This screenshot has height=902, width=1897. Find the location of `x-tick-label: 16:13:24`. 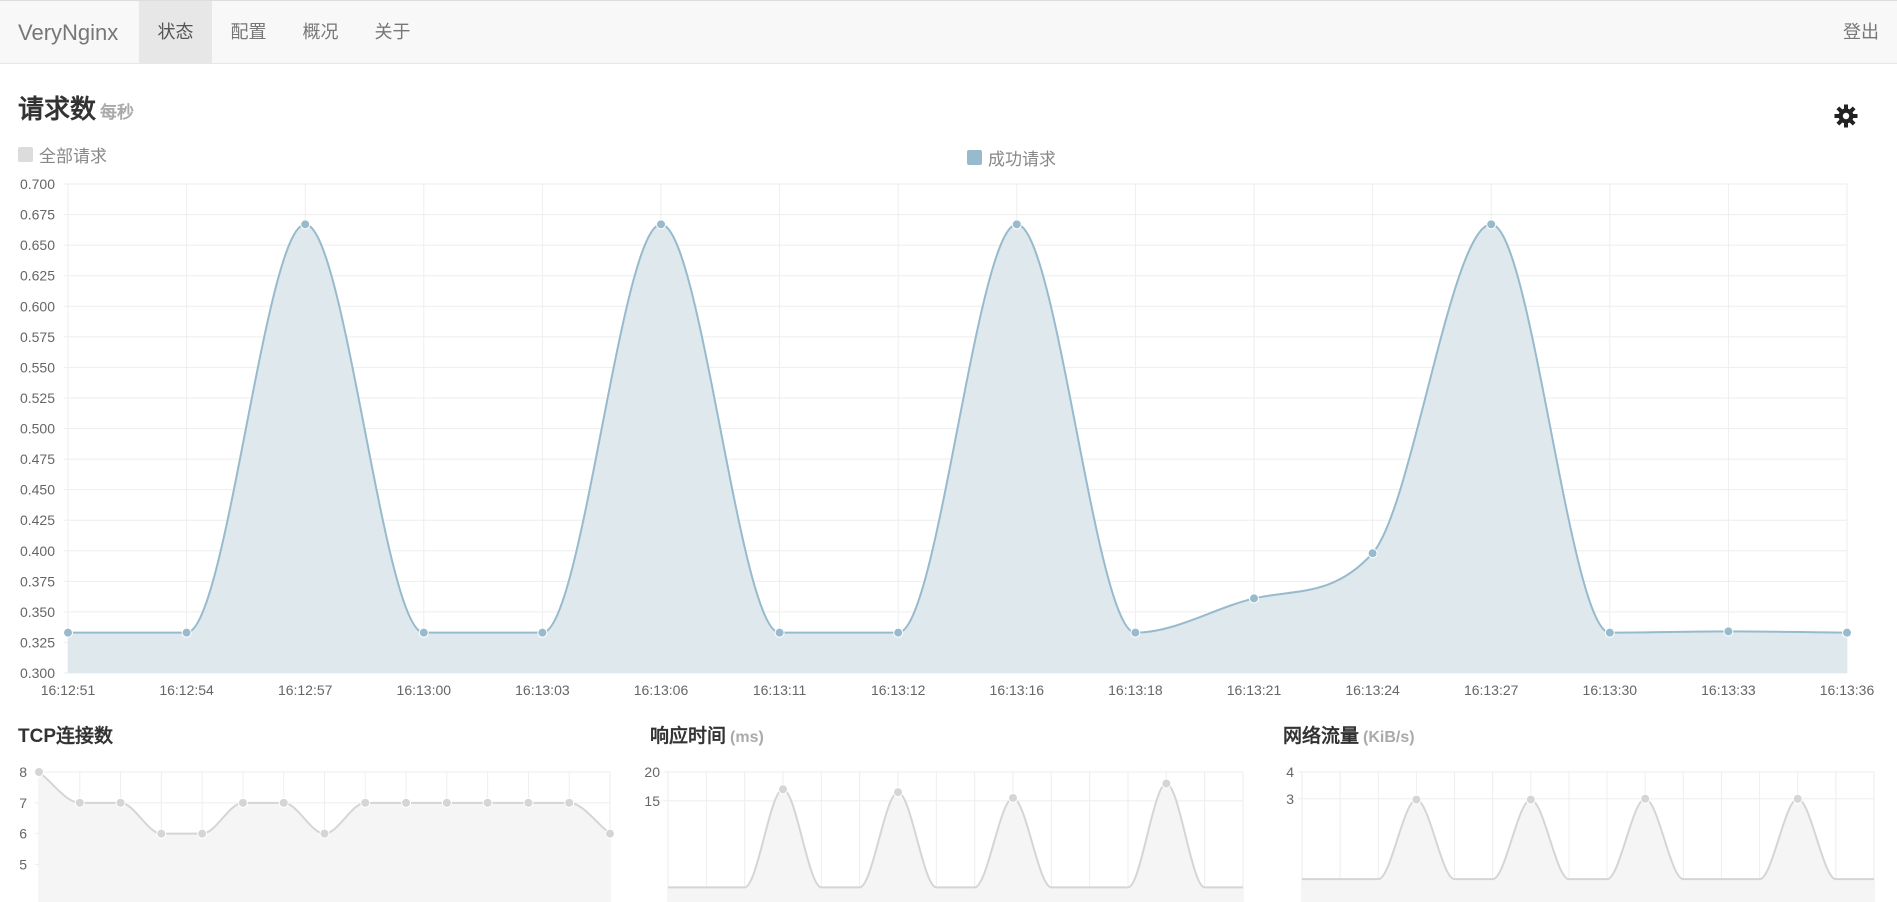

x-tick-label: 16:13:24 is located at coordinates (1372, 690).